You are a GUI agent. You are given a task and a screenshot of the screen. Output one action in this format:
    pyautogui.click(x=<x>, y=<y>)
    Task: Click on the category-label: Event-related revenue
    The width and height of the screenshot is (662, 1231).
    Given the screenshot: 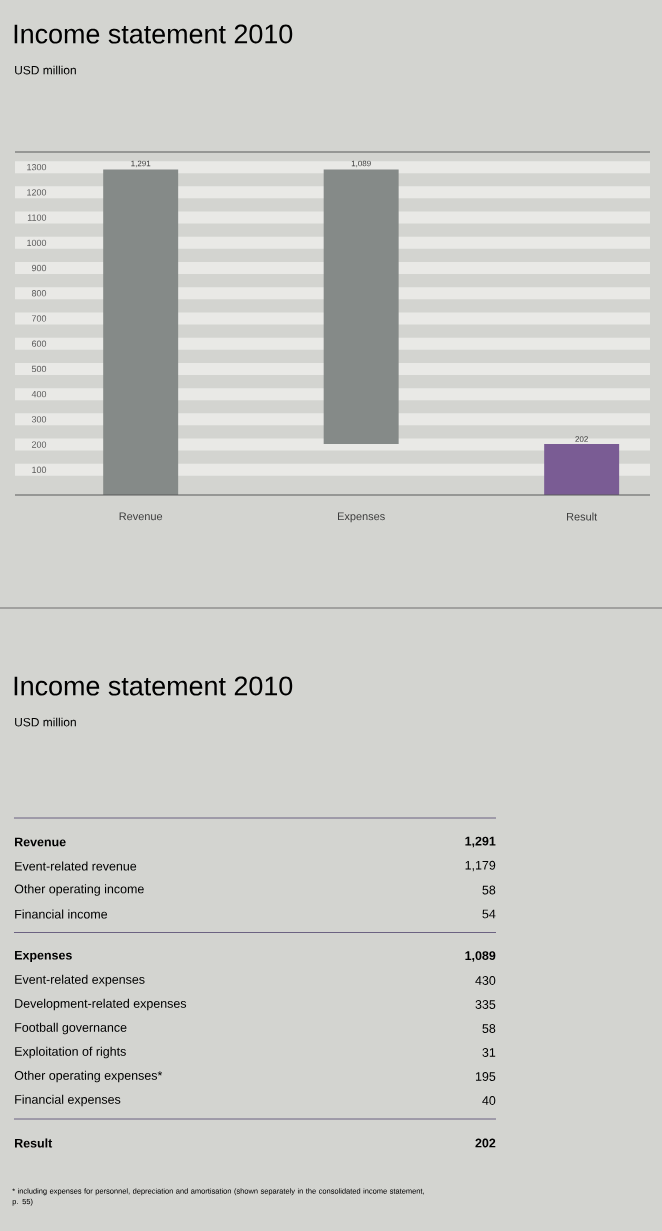 What is the action you would take?
    pyautogui.click(x=76, y=866)
    